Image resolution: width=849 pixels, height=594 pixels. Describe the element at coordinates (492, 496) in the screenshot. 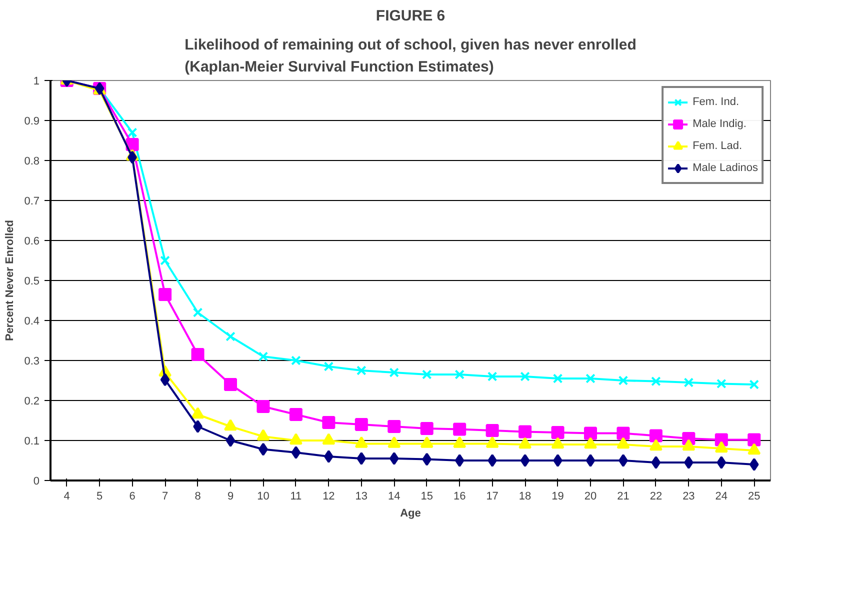

I see `x-tick-label: 17` at that location.